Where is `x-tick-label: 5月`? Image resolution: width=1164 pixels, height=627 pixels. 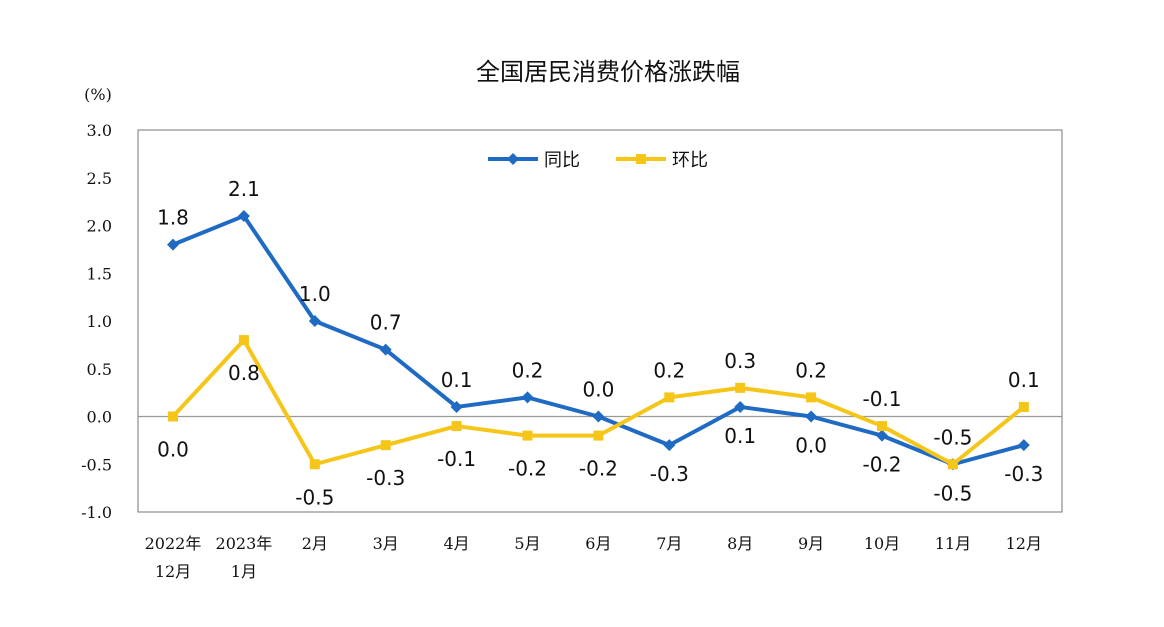 x-tick-label: 5月 is located at coordinates (527, 543).